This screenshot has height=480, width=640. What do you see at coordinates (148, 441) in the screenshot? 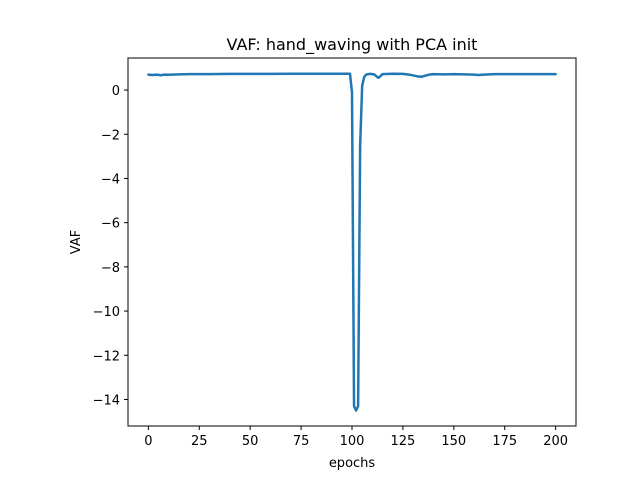
I see `x-tick-label: 0` at bounding box center [148, 441].